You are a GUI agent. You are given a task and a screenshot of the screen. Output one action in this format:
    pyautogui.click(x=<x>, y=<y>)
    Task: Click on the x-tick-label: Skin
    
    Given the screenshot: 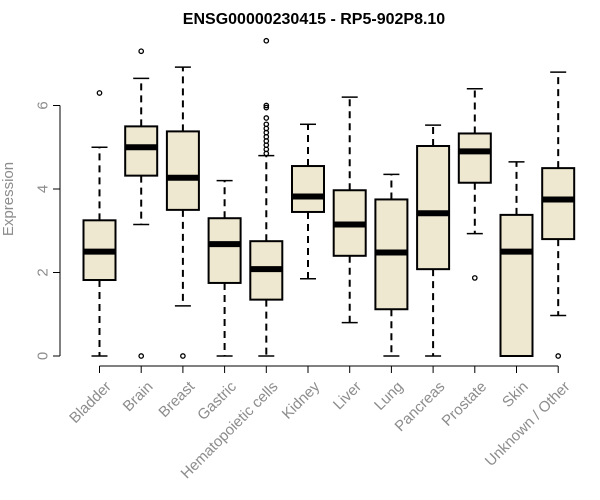 What is the action you would take?
    pyautogui.click(x=515, y=394)
    